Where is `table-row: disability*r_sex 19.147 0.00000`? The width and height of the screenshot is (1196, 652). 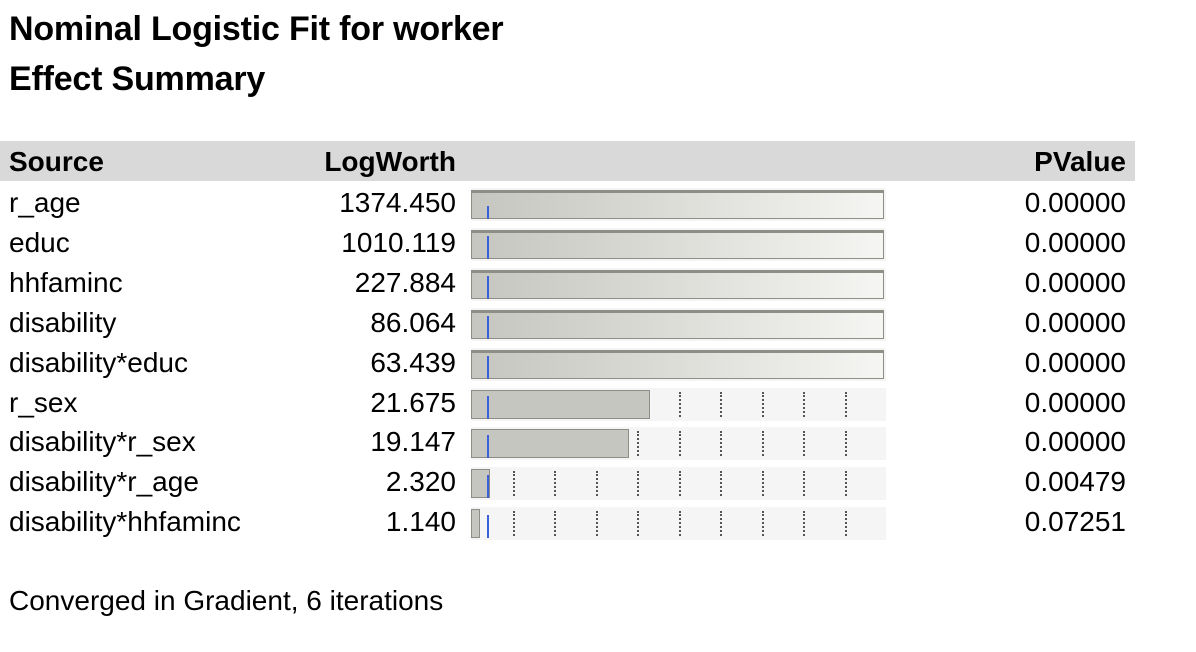 table-row: disability*r_sex 19.147 0.00000 is located at coordinates (567, 442).